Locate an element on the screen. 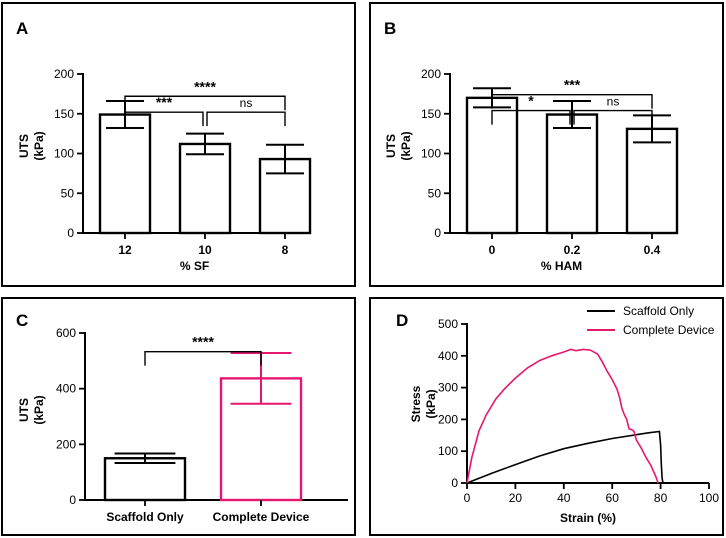 The height and width of the screenshot is (538, 726). panel-d-y-tick-label: 200 is located at coordinates (448, 419).